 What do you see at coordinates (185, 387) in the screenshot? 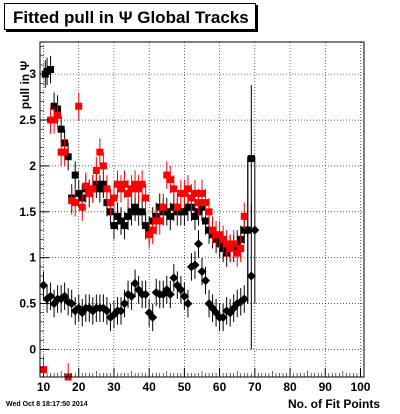
I see `x-tick-label: 50` at bounding box center [185, 387].